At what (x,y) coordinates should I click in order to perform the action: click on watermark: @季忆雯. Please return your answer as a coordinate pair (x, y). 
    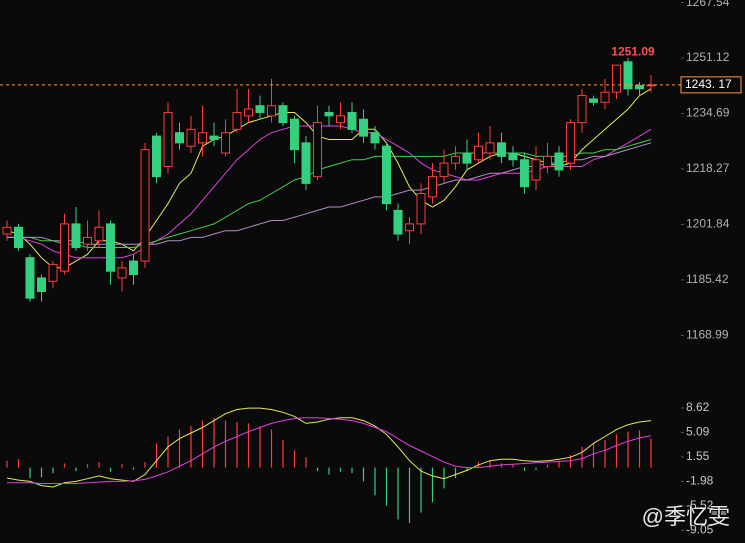
    Looking at the image, I should click on (686, 516).